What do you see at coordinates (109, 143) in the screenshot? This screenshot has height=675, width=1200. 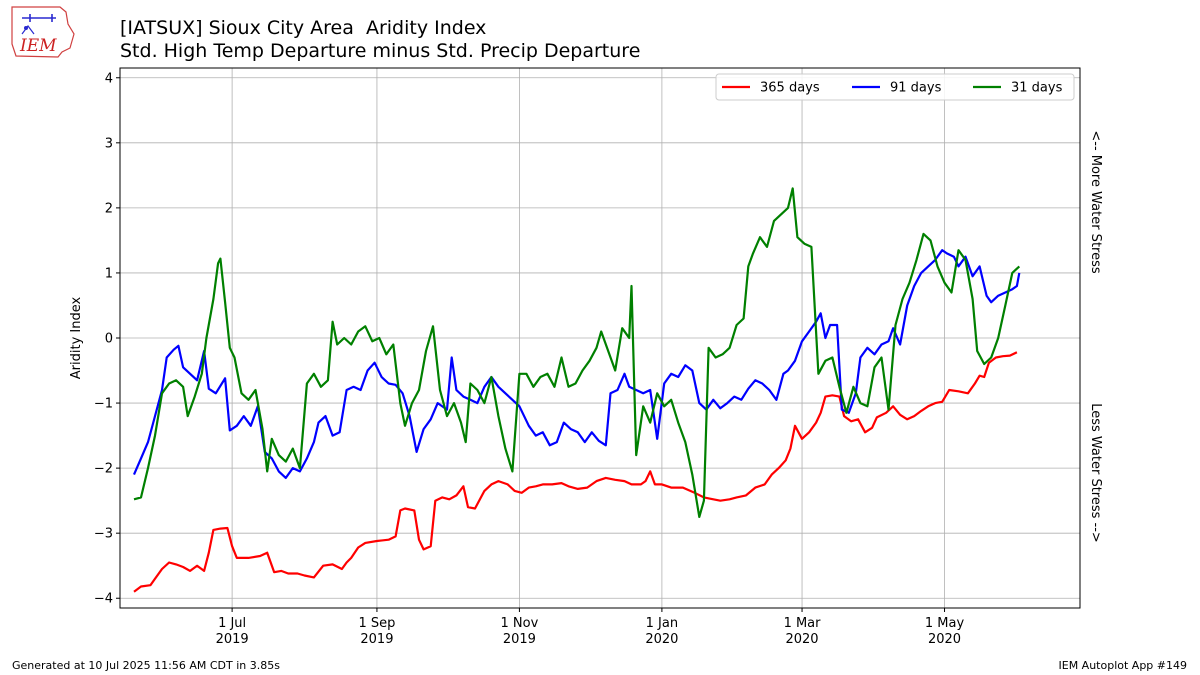 I see `y-tick-label: 3` at bounding box center [109, 143].